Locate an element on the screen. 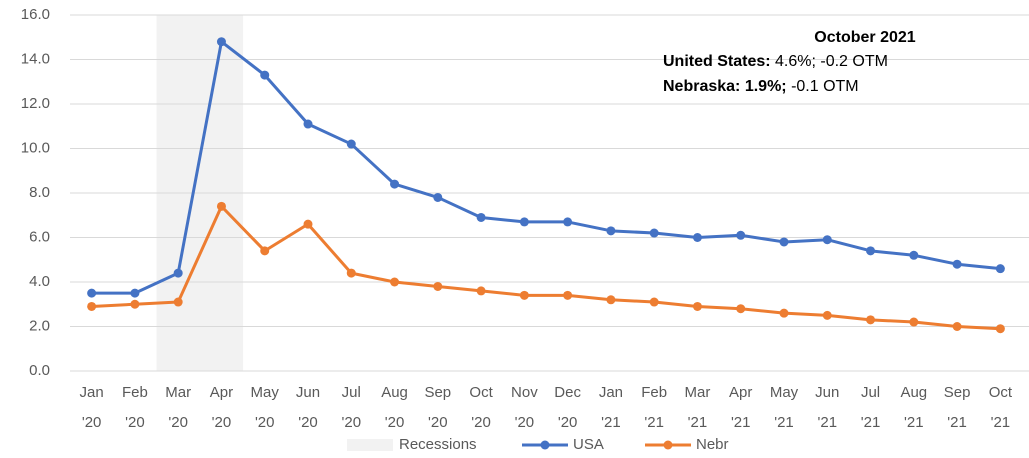  annotation-bold: United States: is located at coordinates (717, 61).